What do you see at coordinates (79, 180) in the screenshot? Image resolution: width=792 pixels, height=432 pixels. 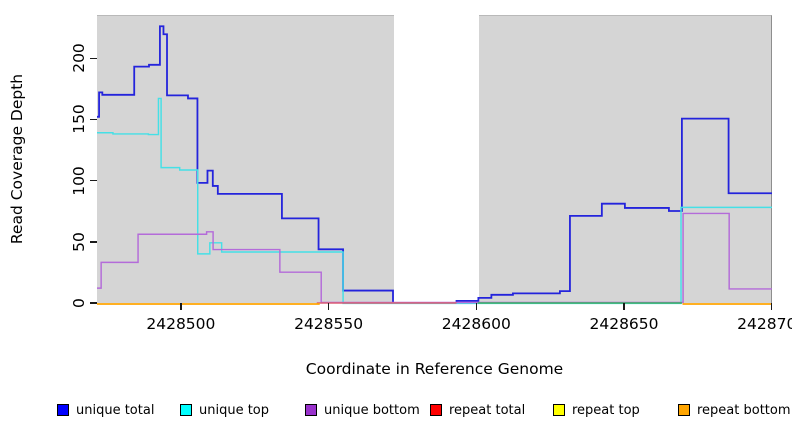 I see `y-tick-label: 100` at bounding box center [79, 180].